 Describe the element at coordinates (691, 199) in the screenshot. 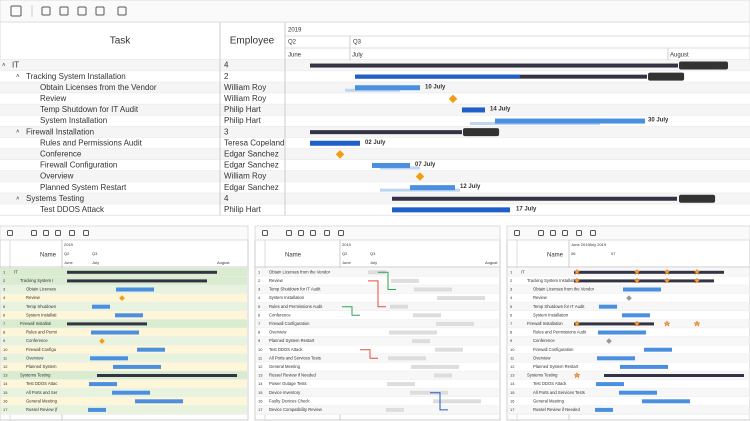

I see `bar-label: 5 tasks` at that location.